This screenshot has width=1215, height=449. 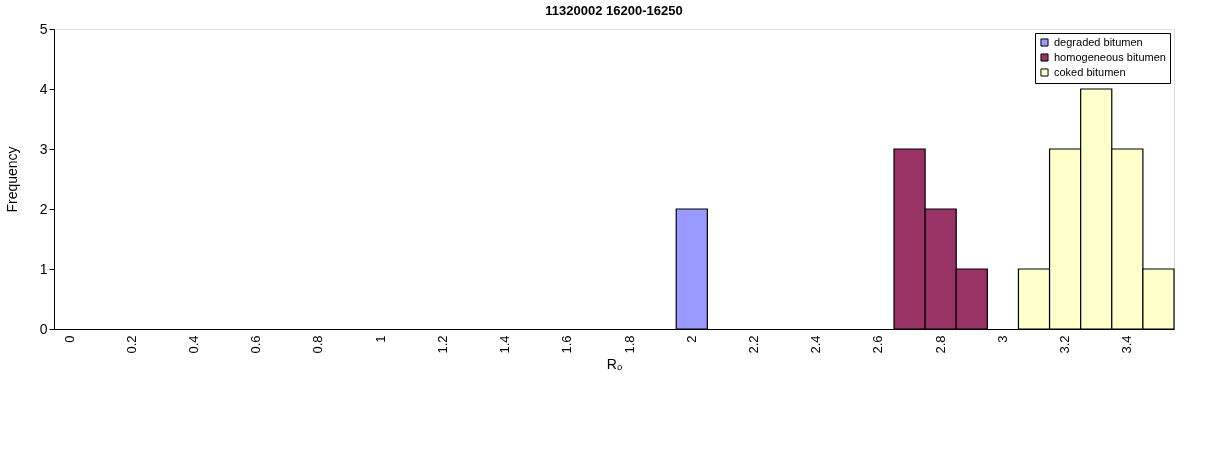 I want to click on y-tick-label: 4, so click(x=43, y=88).